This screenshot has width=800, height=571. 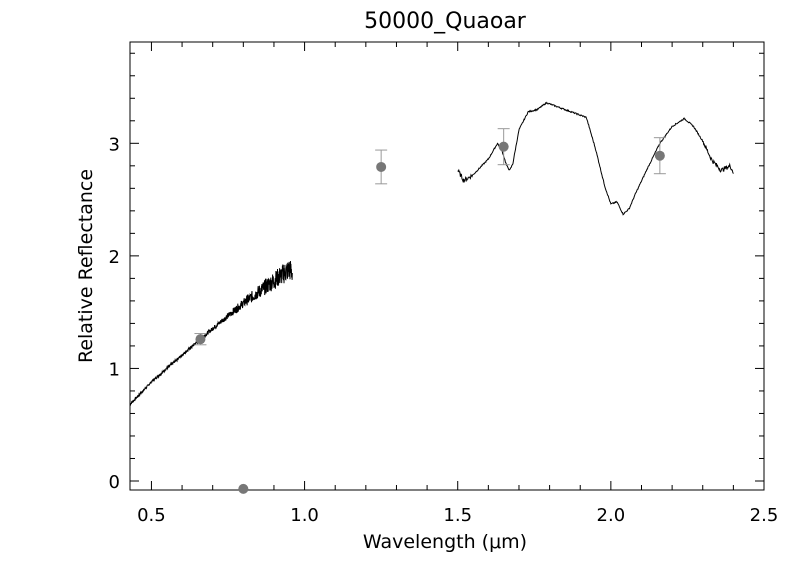 I want to click on visible-spectrum-line, so click(x=211, y=334).